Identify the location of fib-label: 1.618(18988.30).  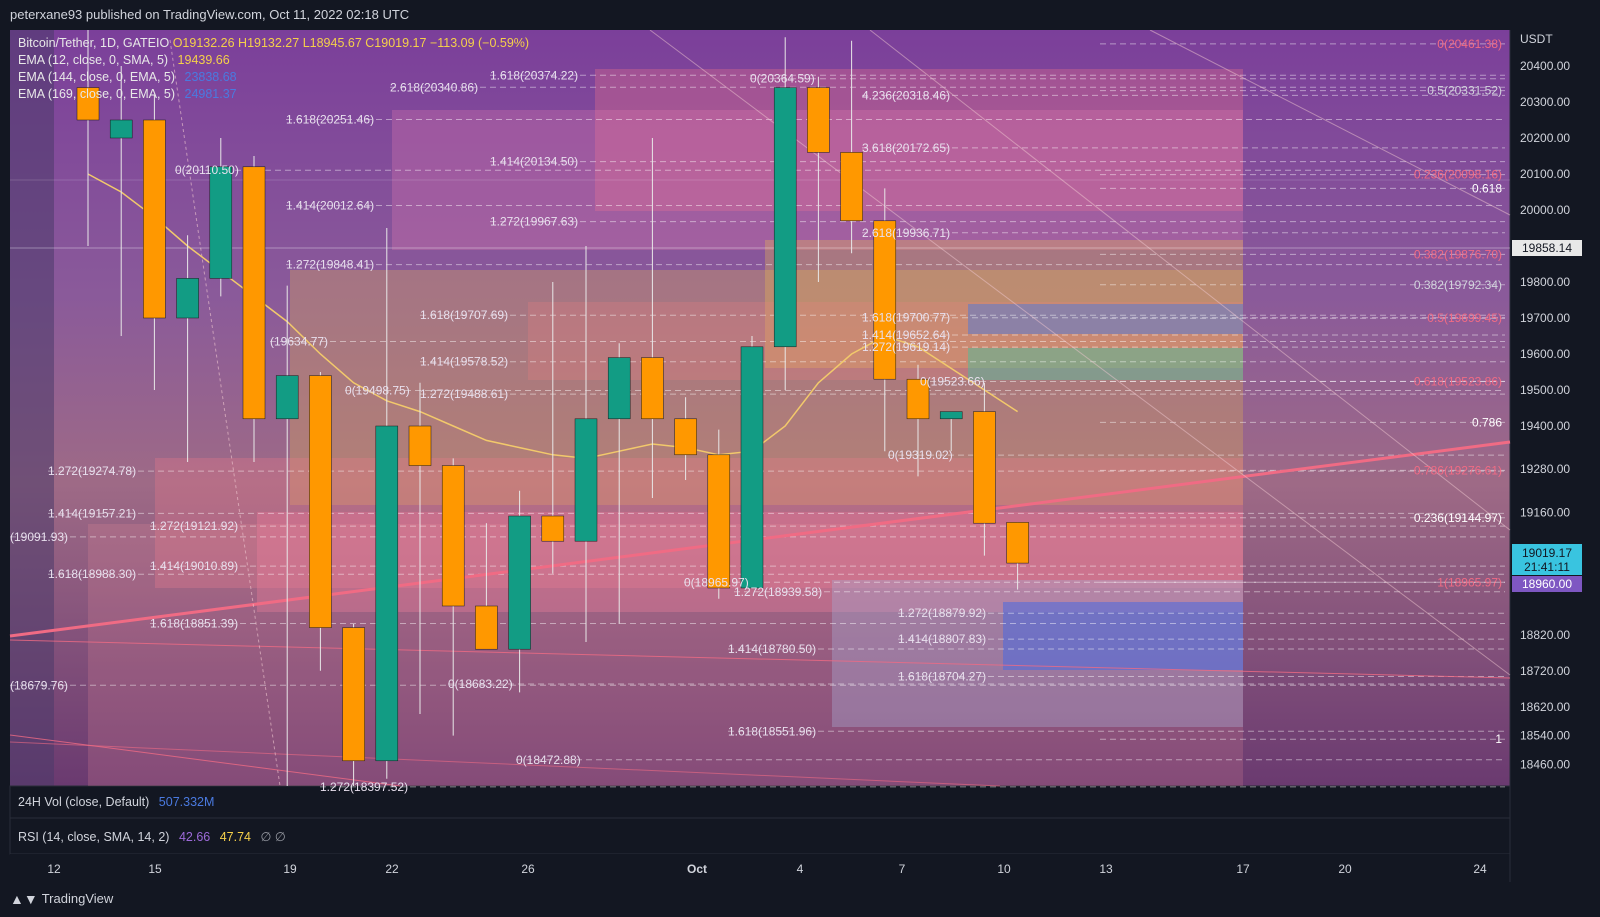
(92, 574).